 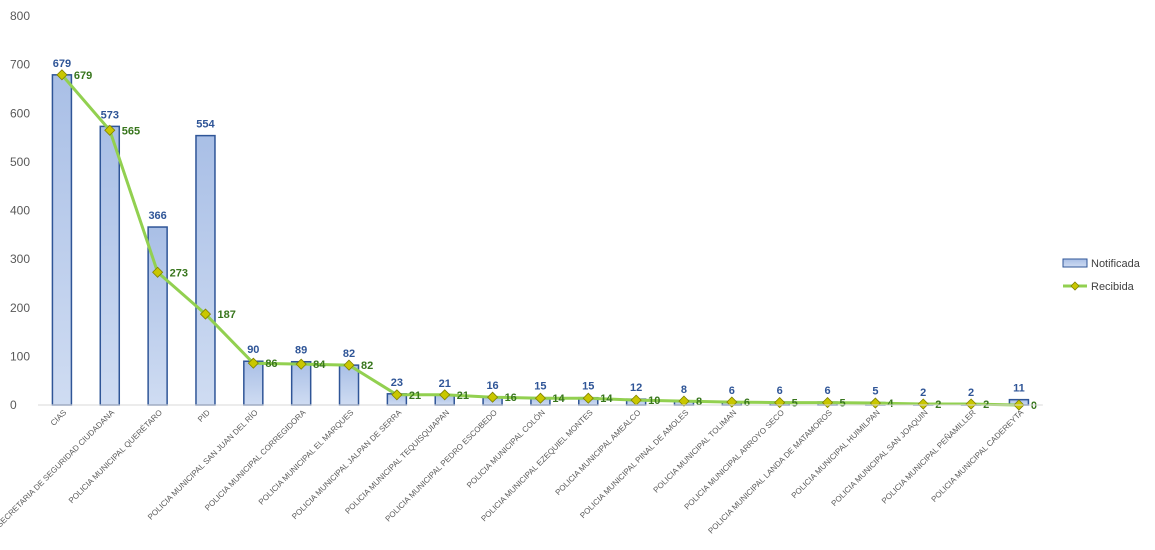 I want to click on line-data-label: 679, so click(x=83, y=76).